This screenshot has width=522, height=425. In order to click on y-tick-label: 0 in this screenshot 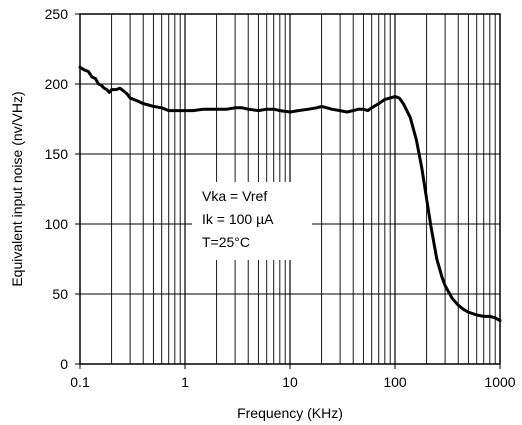, I will do `click(64, 364)`.